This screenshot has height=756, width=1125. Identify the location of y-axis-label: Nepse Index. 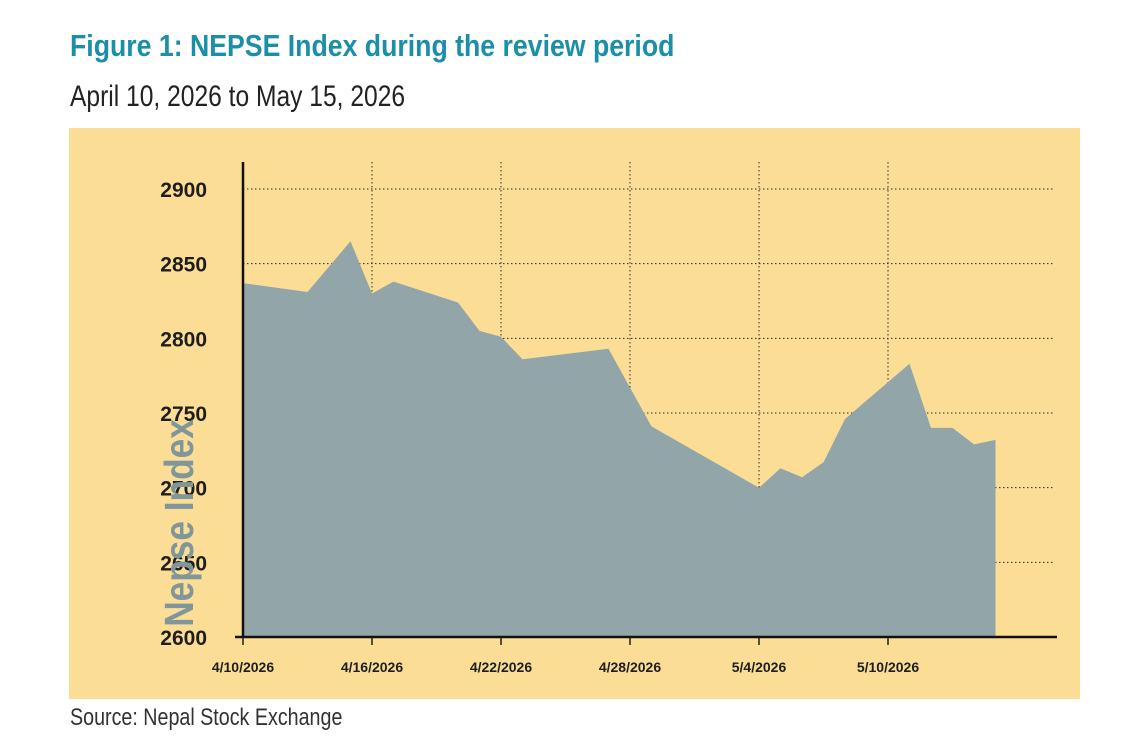
(180, 523).